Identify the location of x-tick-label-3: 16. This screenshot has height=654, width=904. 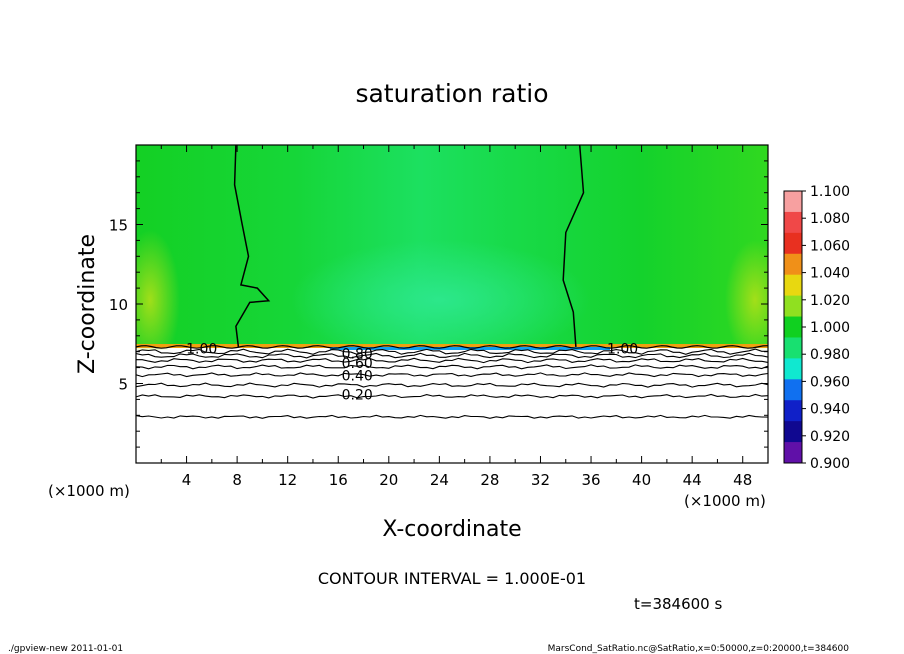
(338, 480).